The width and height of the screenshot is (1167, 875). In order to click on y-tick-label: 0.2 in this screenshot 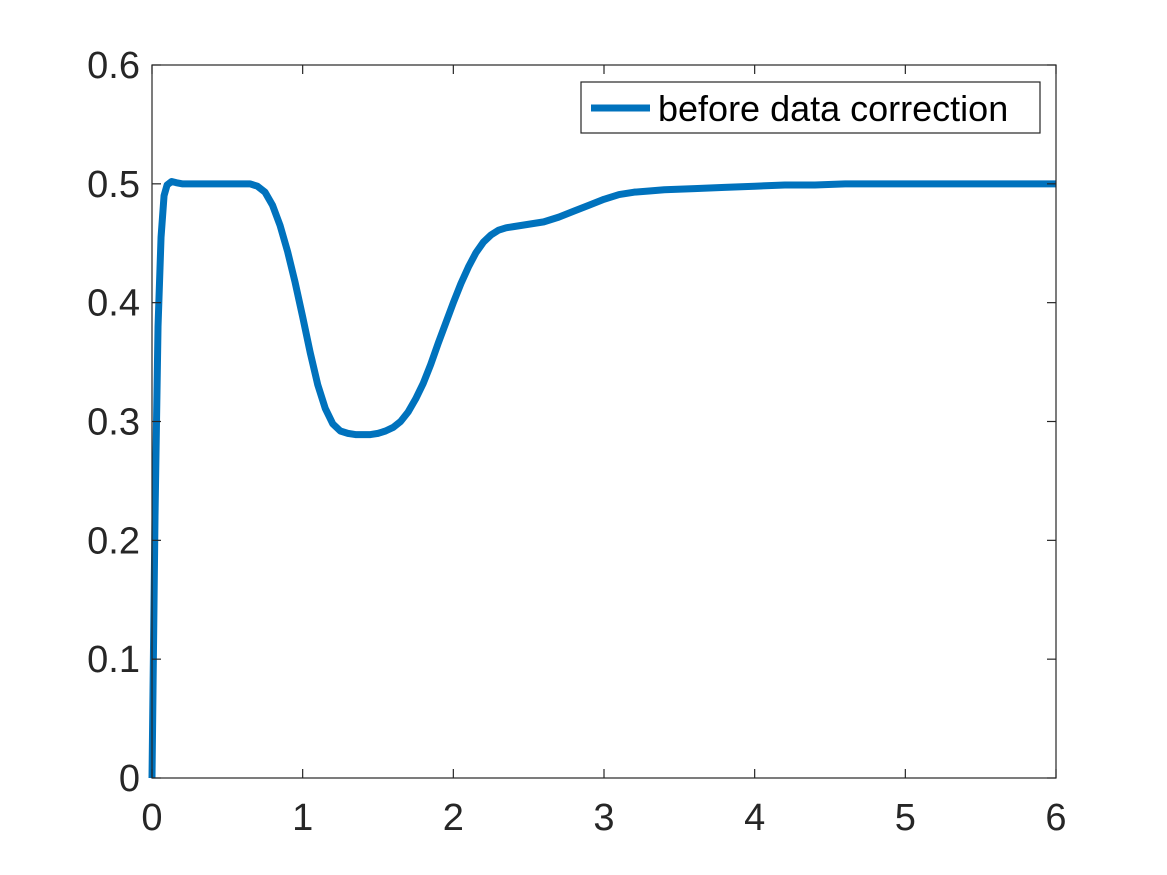, I will do `click(113, 541)`.